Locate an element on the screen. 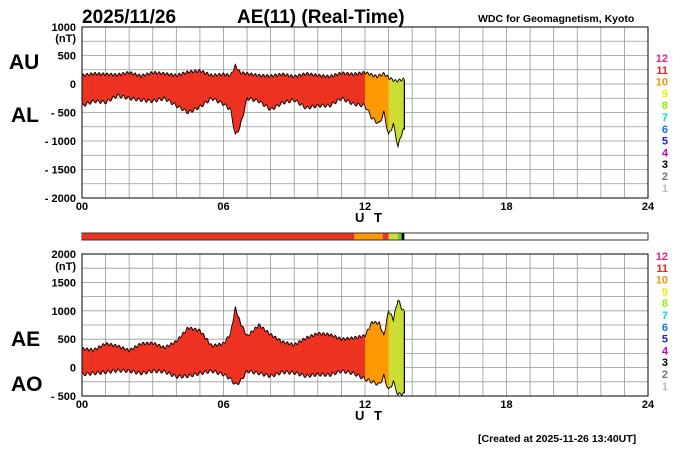  x-tick-label: 18 is located at coordinates (506, 405).